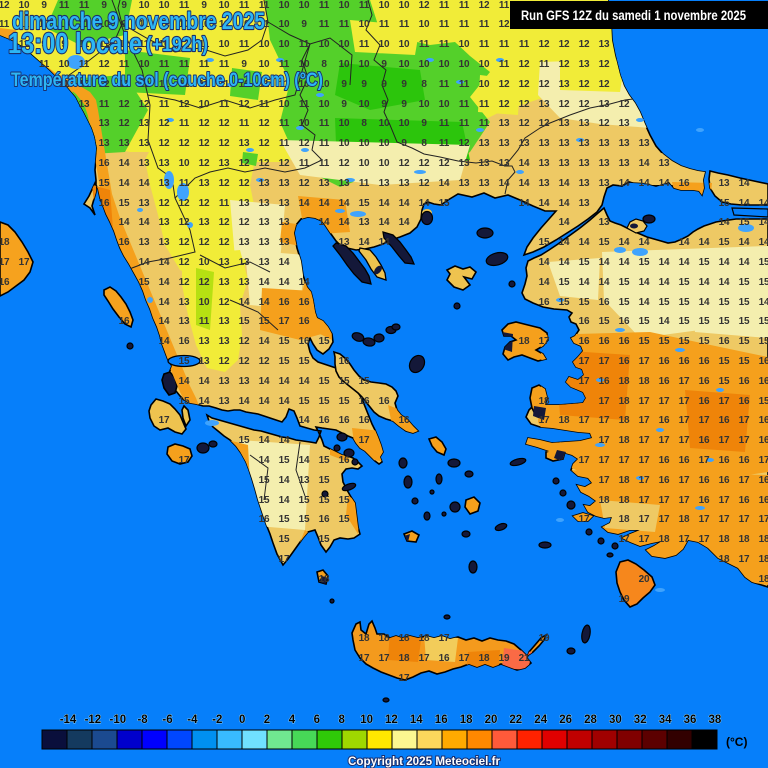  What do you see at coordinates (364, 123) in the screenshot?
I see `svg-text: 8` at bounding box center [364, 123].